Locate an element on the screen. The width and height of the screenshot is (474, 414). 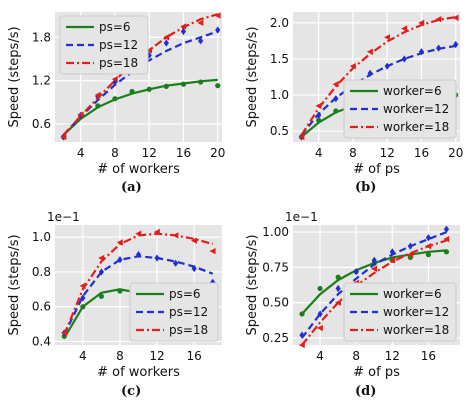
legend-label: ps=18 is located at coordinates (188, 330).